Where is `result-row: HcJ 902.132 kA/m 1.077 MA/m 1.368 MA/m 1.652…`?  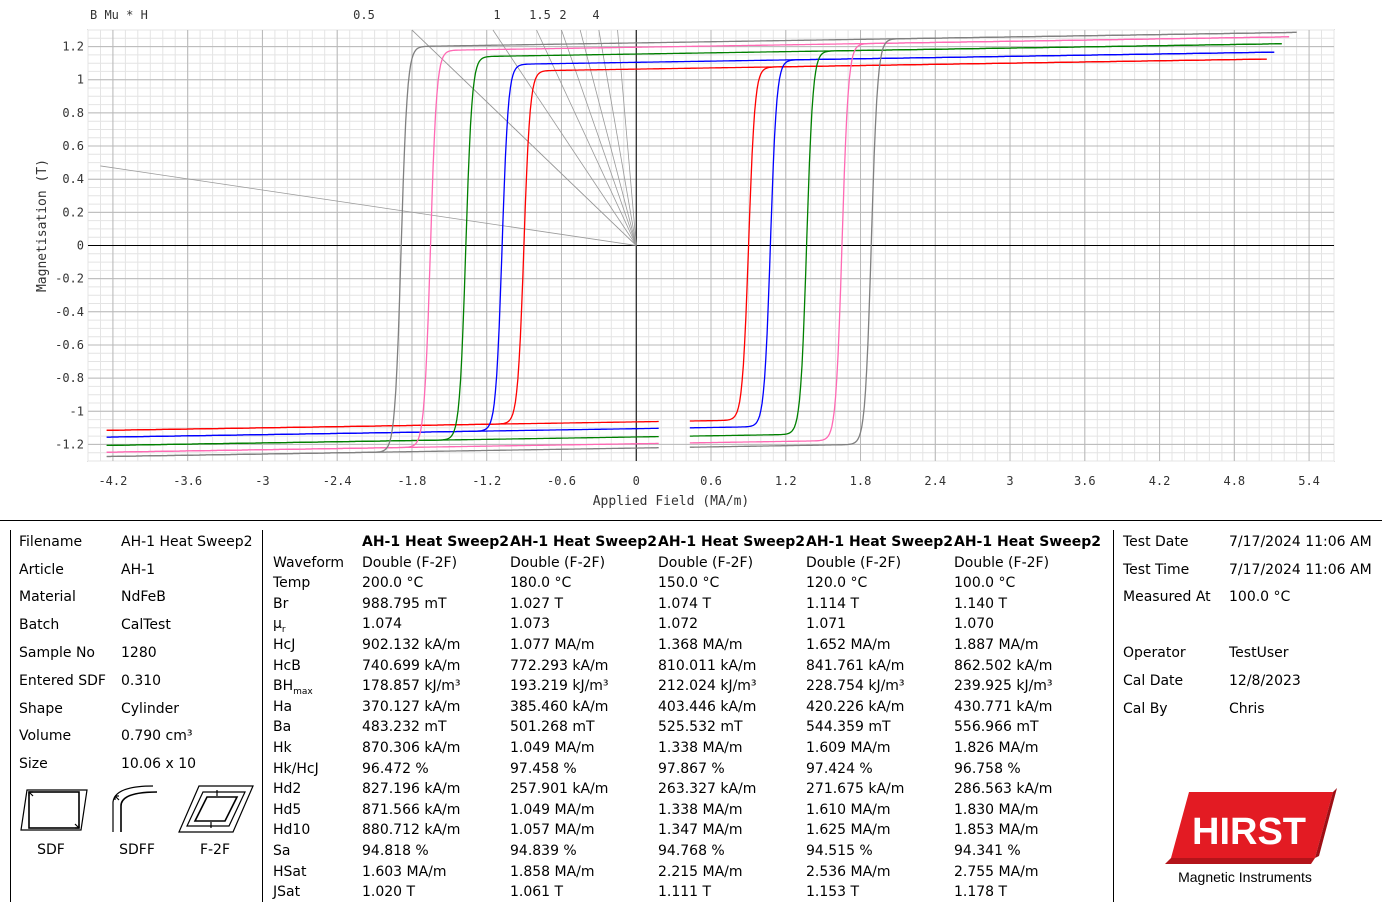
result-row: HcJ 902.132 kA/m 1.077 MA/m 1.368 MA/m 1.652… is located at coordinates (687, 645).